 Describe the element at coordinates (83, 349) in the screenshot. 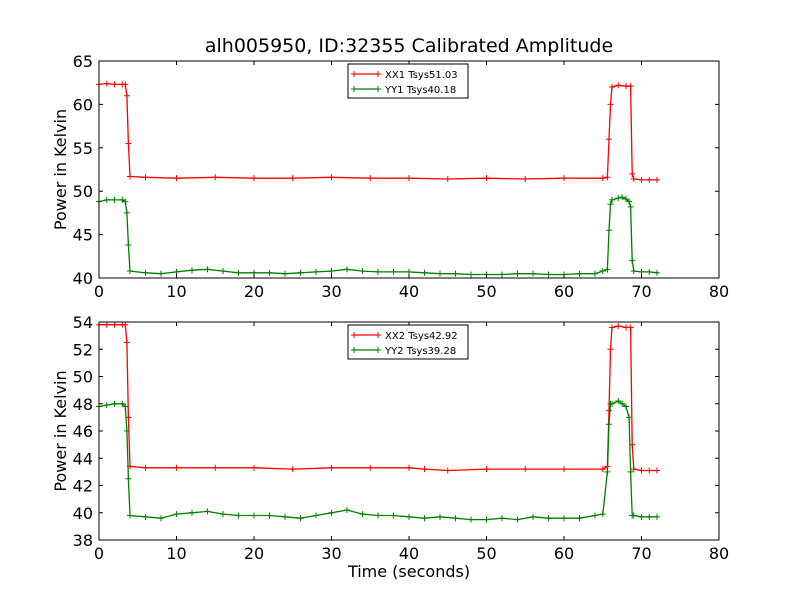

I see `y-tick-label: 52` at that location.